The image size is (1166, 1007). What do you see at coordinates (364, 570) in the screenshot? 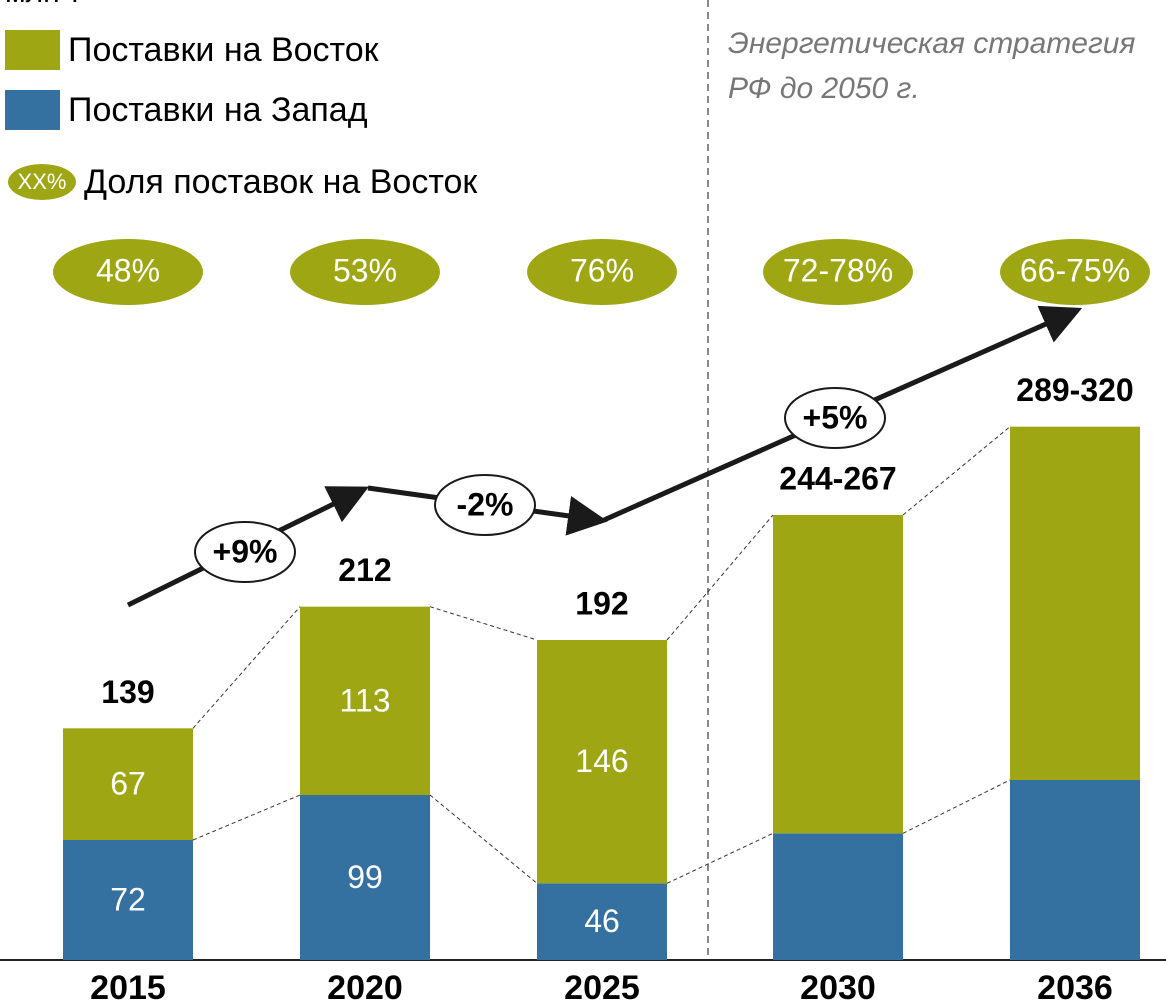
I see `total-label: 212` at bounding box center [364, 570].